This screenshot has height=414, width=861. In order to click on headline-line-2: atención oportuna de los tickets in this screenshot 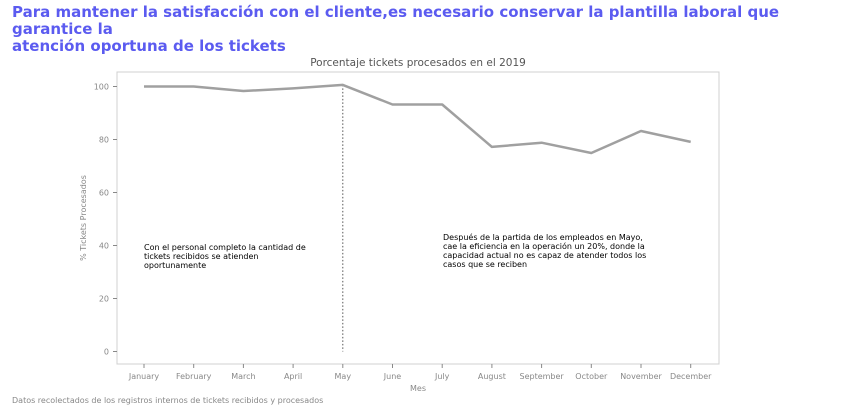, I will do `click(149, 46)`.